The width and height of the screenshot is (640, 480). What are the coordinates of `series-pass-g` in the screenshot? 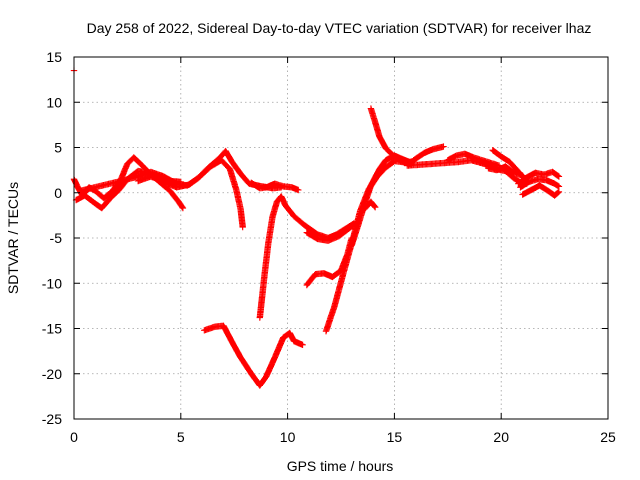 It's located at (253, 355).